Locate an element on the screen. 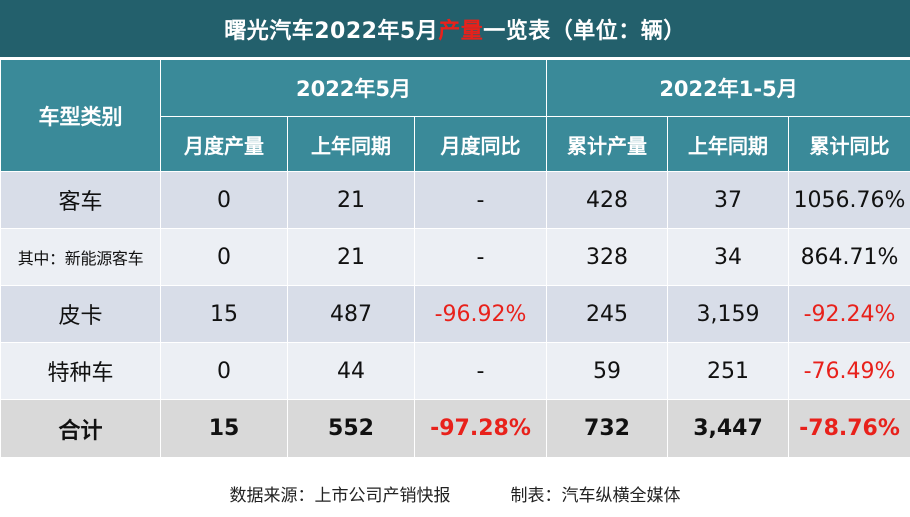 This screenshot has height=517, width=910. cell-value: 328 is located at coordinates (607, 257).